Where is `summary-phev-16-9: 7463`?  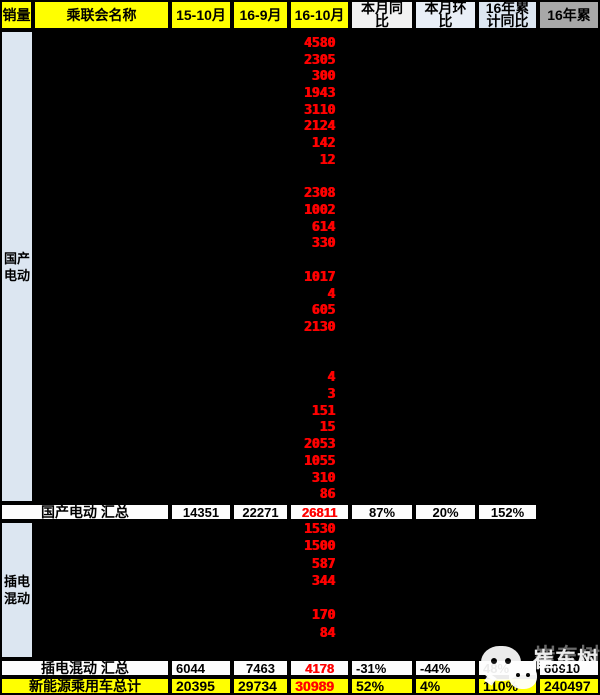 summary-phev-16-9: 7463 is located at coordinates (260, 668).